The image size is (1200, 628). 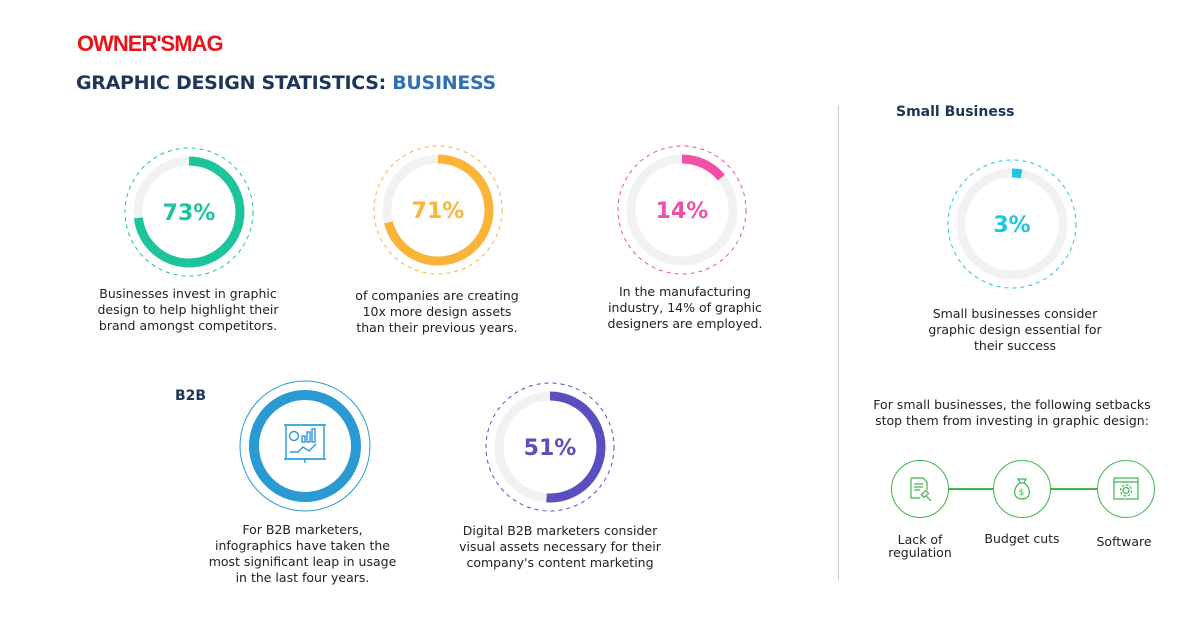 I want to click on donut-value-label: 73%, so click(x=189, y=213).